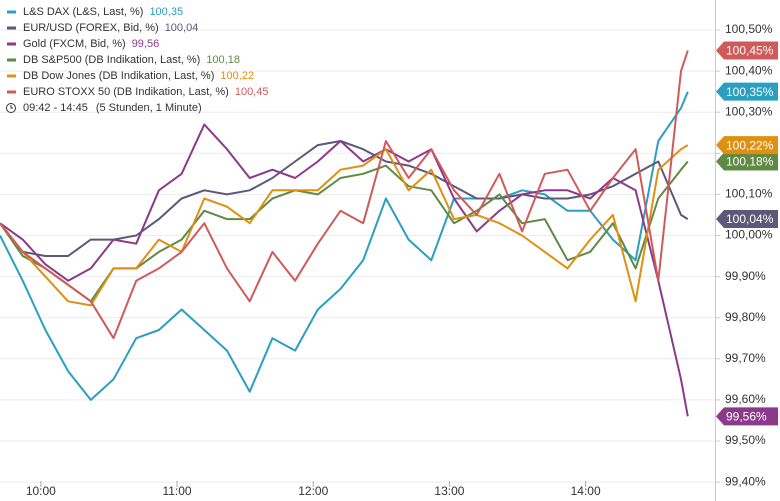 Image resolution: width=780 pixels, height=501 pixels. Describe the element at coordinates (745, 481) in the screenshot. I see `y-tick-label: 99,40%` at that location.